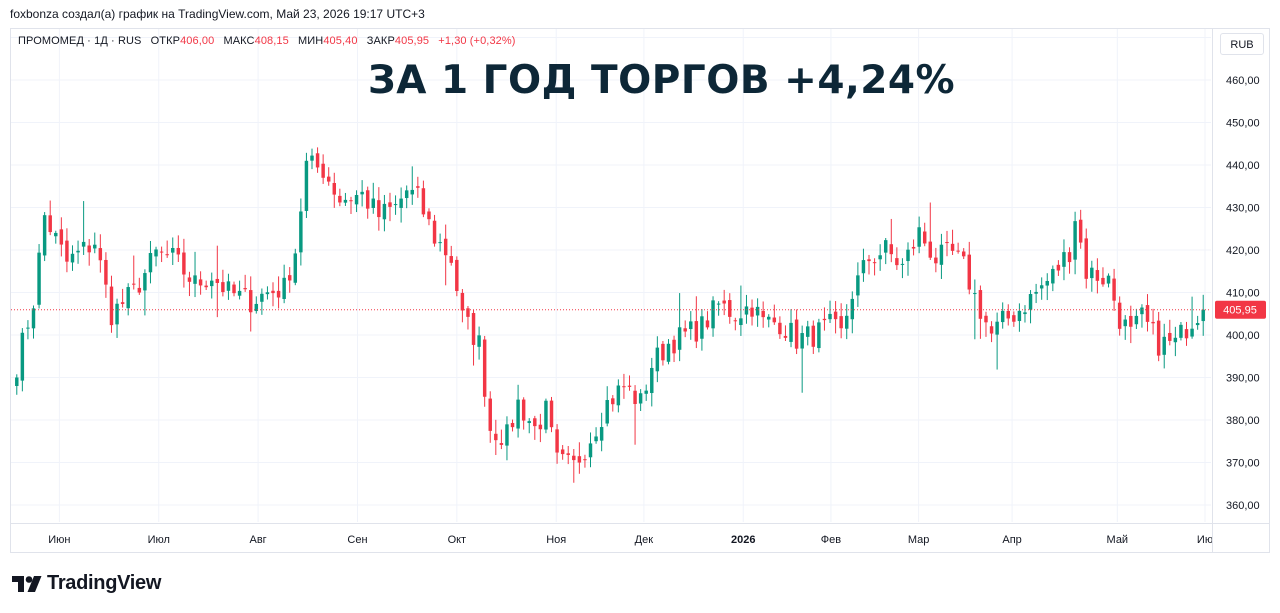 The image size is (1280, 613). What do you see at coordinates (340, 41) in the screenshot?
I see `legend-low-value: 405,40` at bounding box center [340, 41].